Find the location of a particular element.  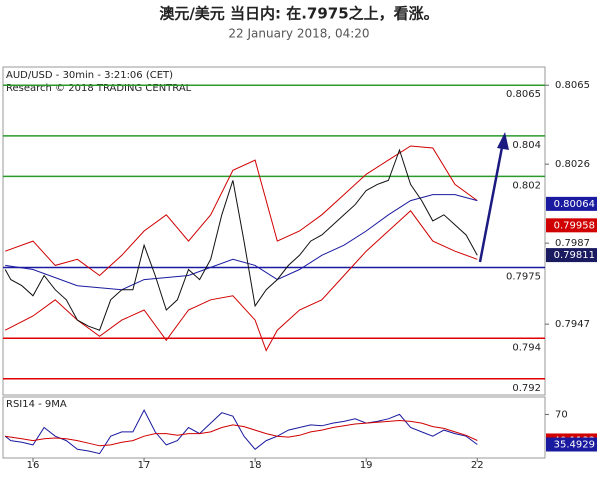

chart-title: 澳元/美元 当日内: 在.7975之上，看涨。 is located at coordinates (298, 14).